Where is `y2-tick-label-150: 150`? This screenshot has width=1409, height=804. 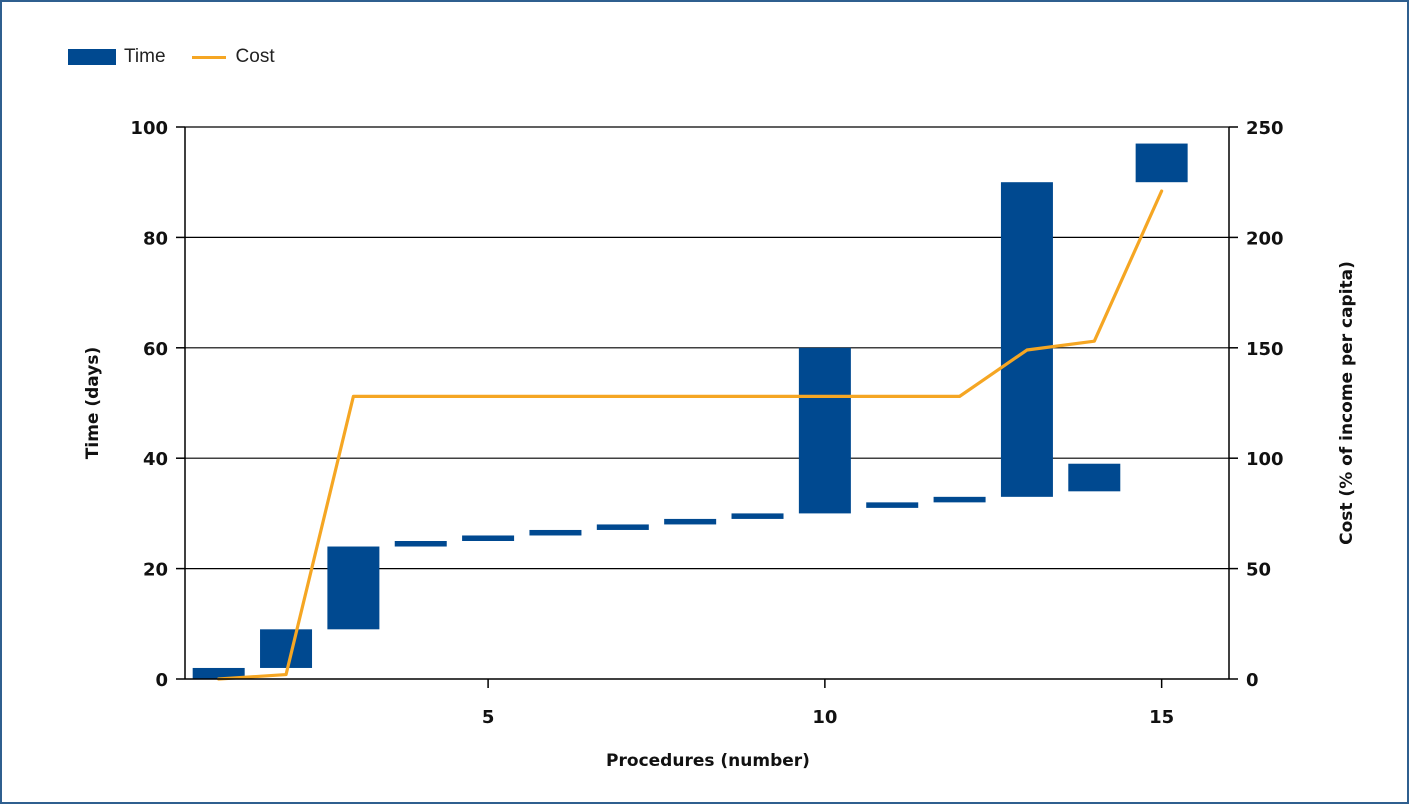 y2-tick-label-150: 150 is located at coordinates (1265, 349).